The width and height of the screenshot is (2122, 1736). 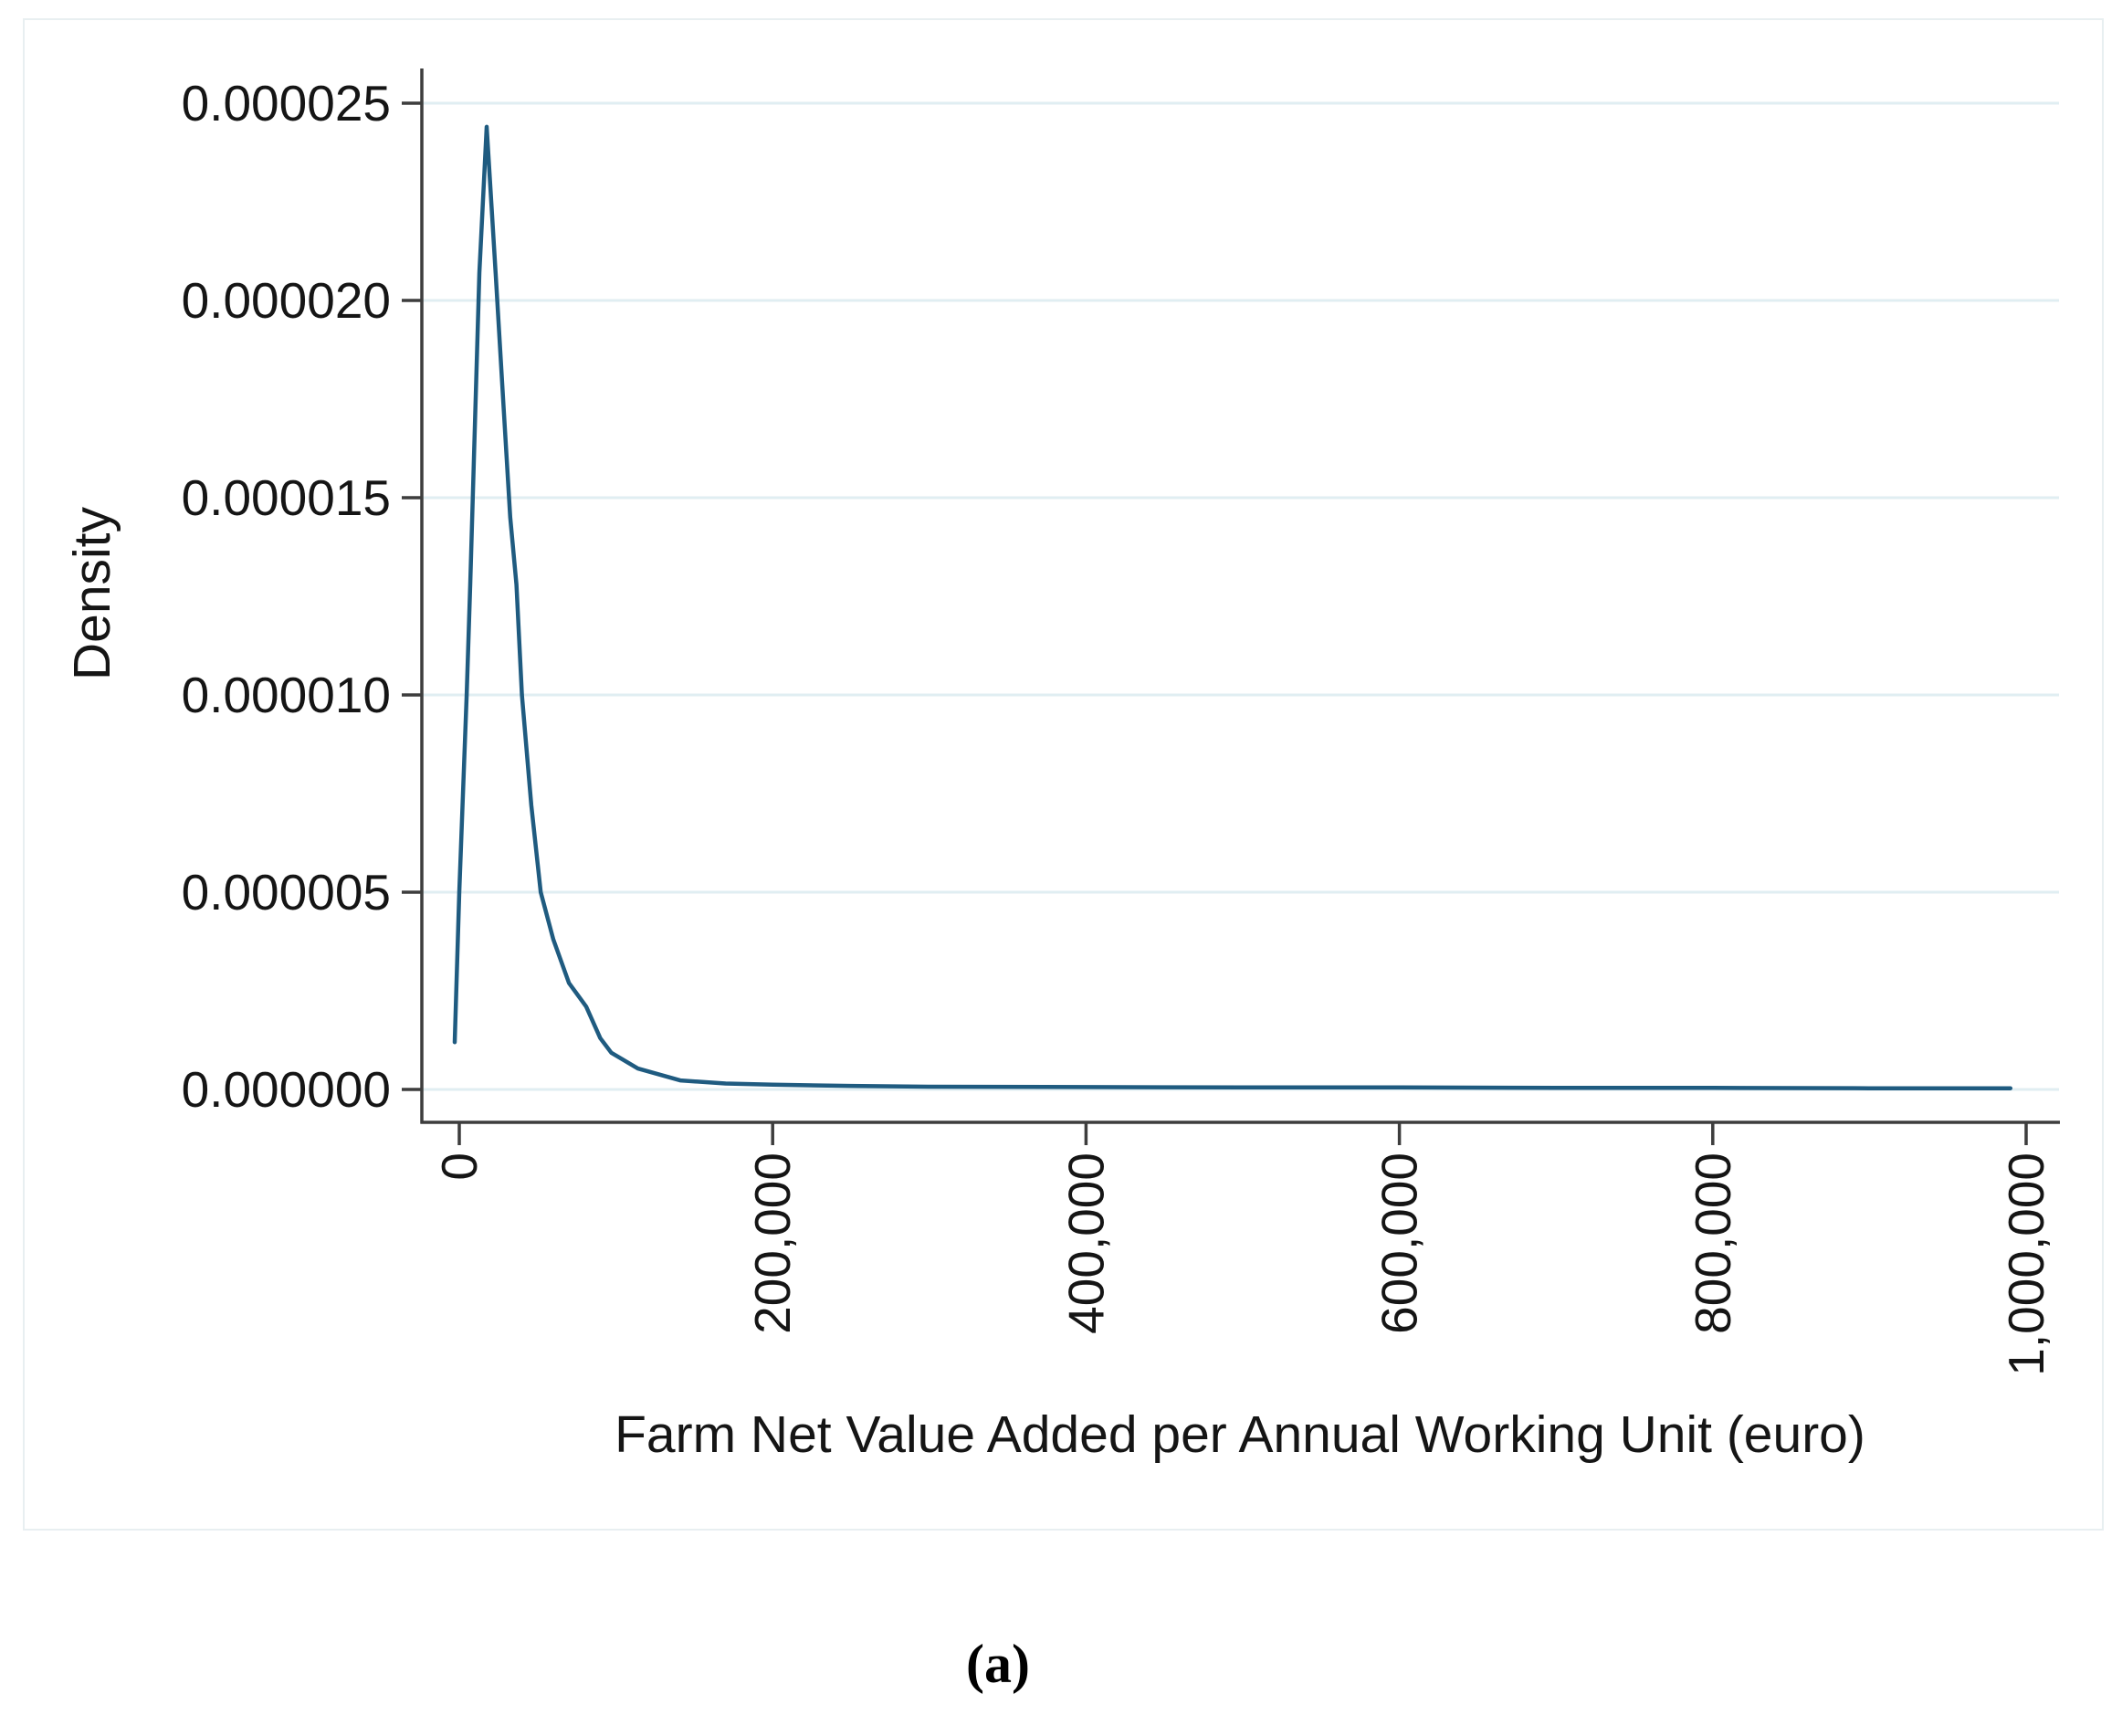 What do you see at coordinates (286, 695) in the screenshot?
I see `y-tick-label: 0.000010` at bounding box center [286, 695].